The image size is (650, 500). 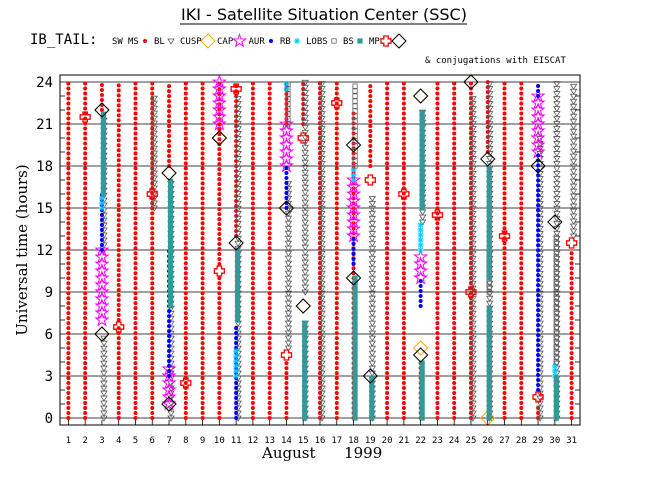 What do you see at coordinates (488, 159) in the screenshot?
I see `mark-conjugation` at bounding box center [488, 159].